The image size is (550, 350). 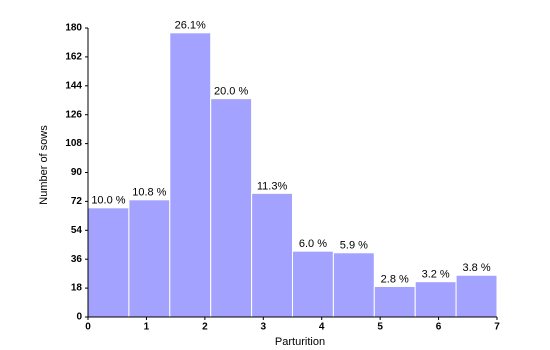 I want to click on bar-annotation: 6.0 %, so click(x=313, y=244).